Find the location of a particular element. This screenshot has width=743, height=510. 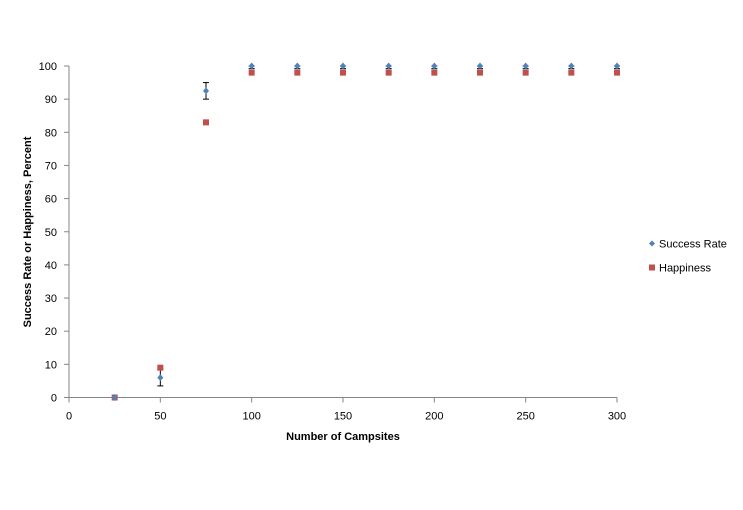

legend-marker-happiness is located at coordinates (652, 267).